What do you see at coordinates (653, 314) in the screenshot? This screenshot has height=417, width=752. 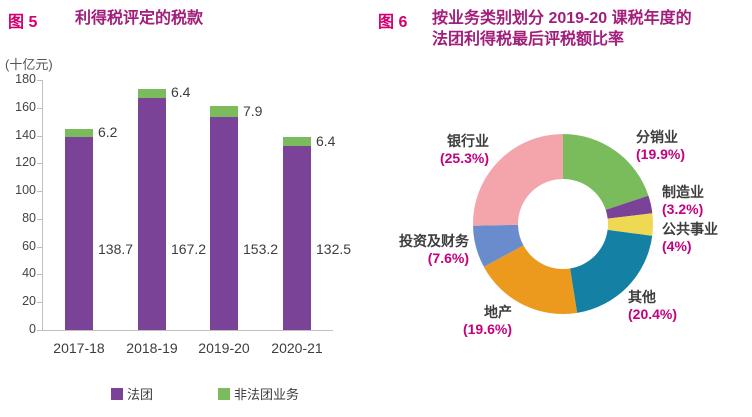 I see `donut-label-percent-others: (20.4%)` at bounding box center [653, 314].